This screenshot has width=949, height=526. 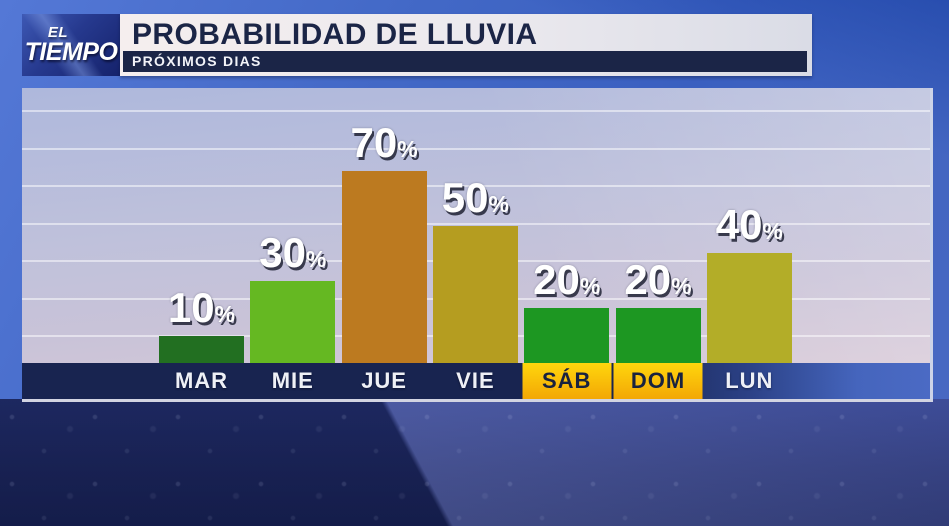 What do you see at coordinates (465, 61) in the screenshot?
I see `subtitle-bar: PRÓXIMOS DIAS` at bounding box center [465, 61].